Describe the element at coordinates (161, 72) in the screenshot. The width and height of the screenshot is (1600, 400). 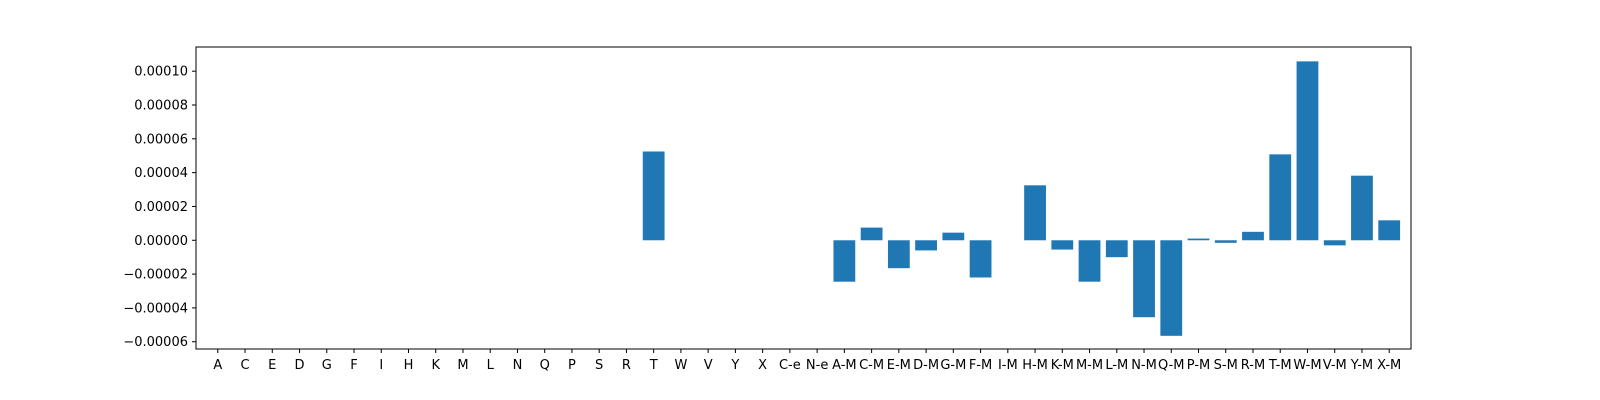
I see `y-tick-label: 0.00010` at that location.